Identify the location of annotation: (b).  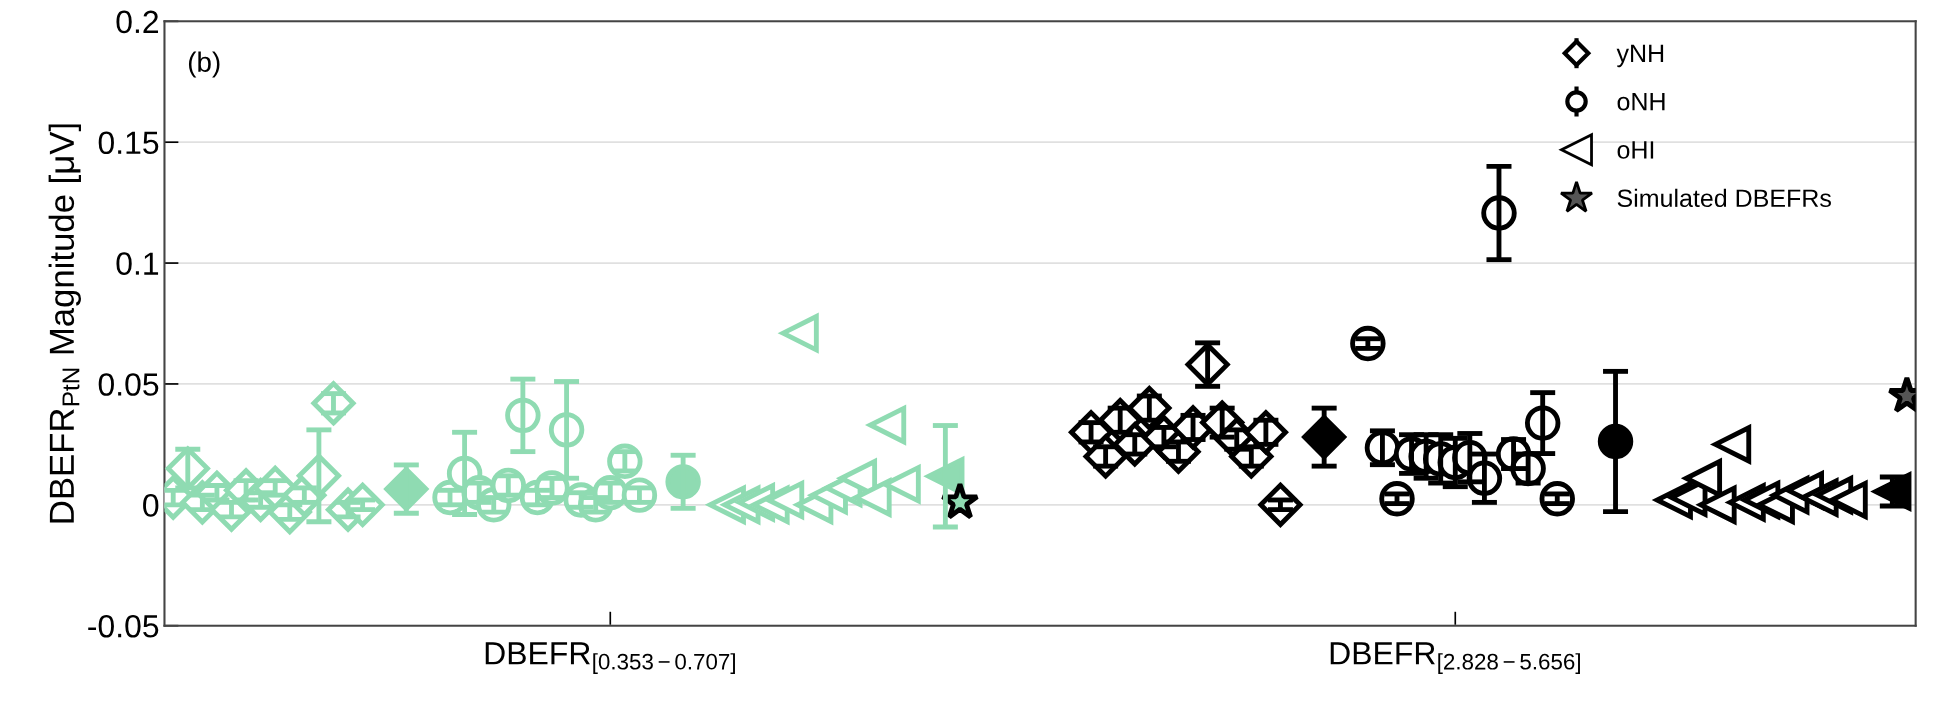
(204, 64).